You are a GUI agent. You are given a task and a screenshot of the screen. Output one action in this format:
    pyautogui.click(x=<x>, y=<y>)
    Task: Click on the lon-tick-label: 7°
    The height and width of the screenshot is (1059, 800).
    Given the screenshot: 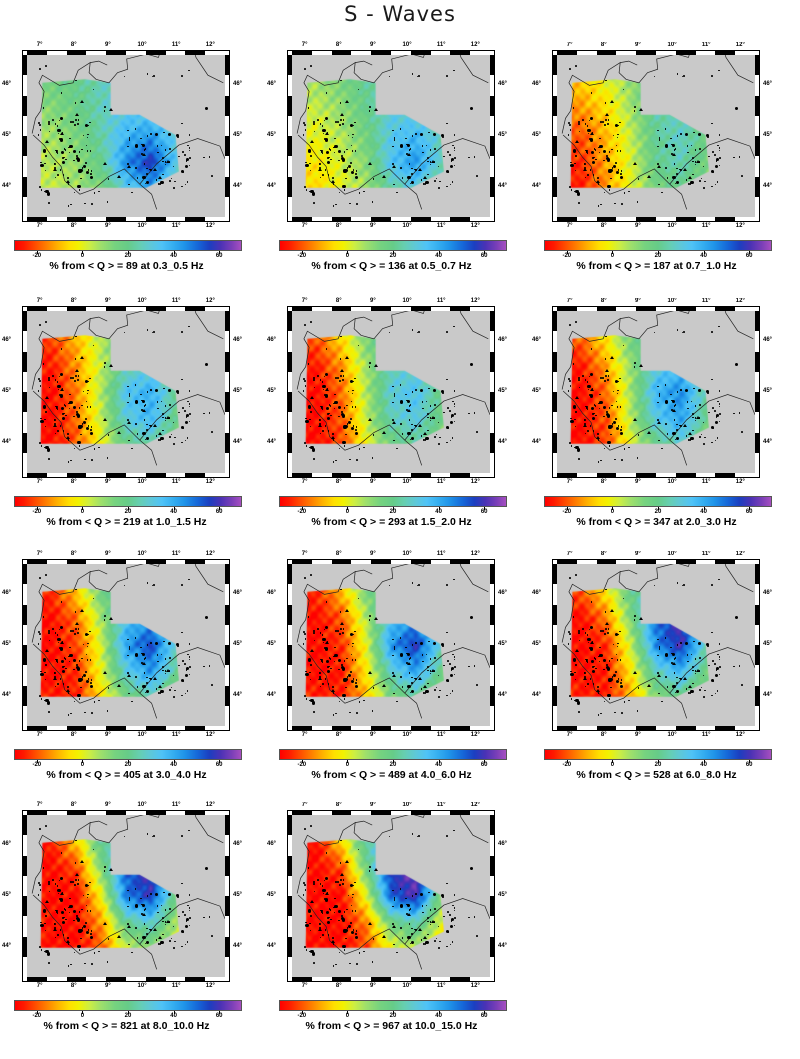 What is the action you would take?
    pyautogui.click(x=569, y=554)
    